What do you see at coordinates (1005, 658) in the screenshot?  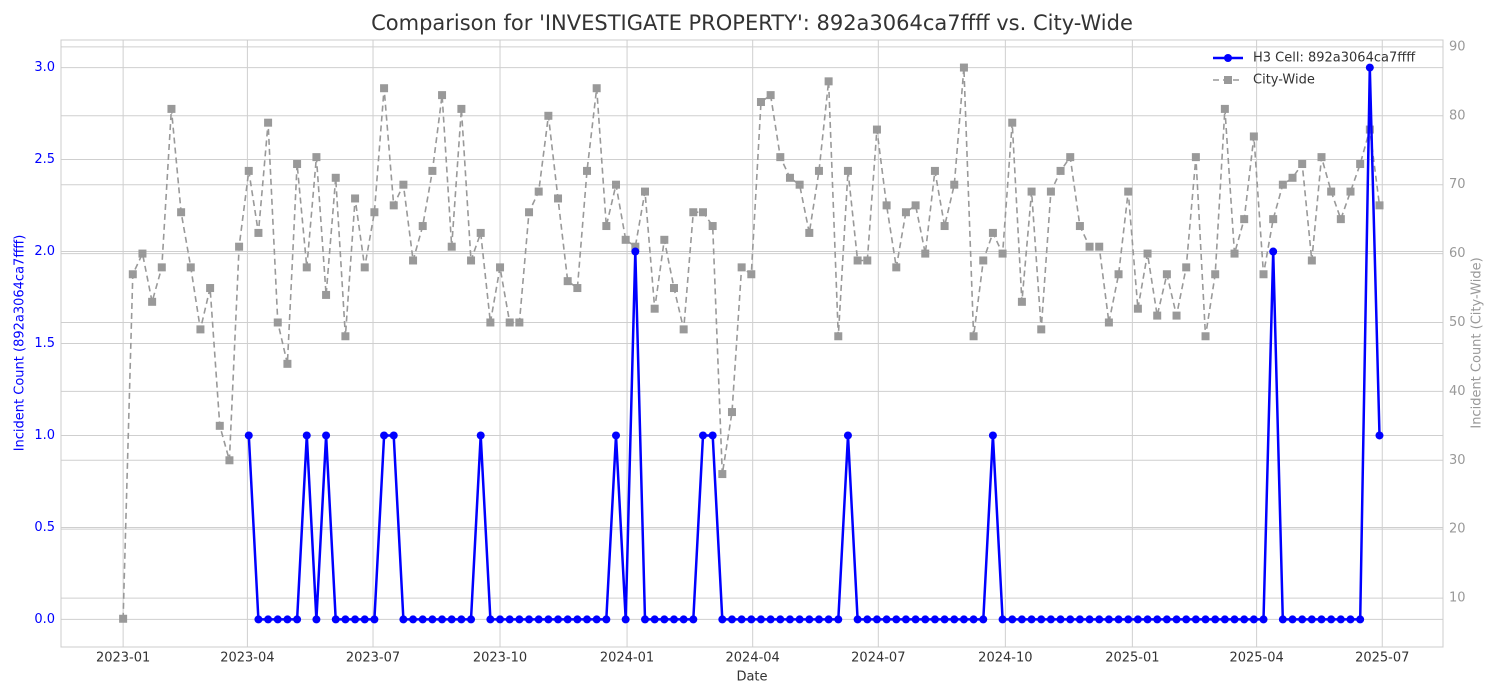 I see `x-tick-label: 2024-10` at bounding box center [1005, 658].